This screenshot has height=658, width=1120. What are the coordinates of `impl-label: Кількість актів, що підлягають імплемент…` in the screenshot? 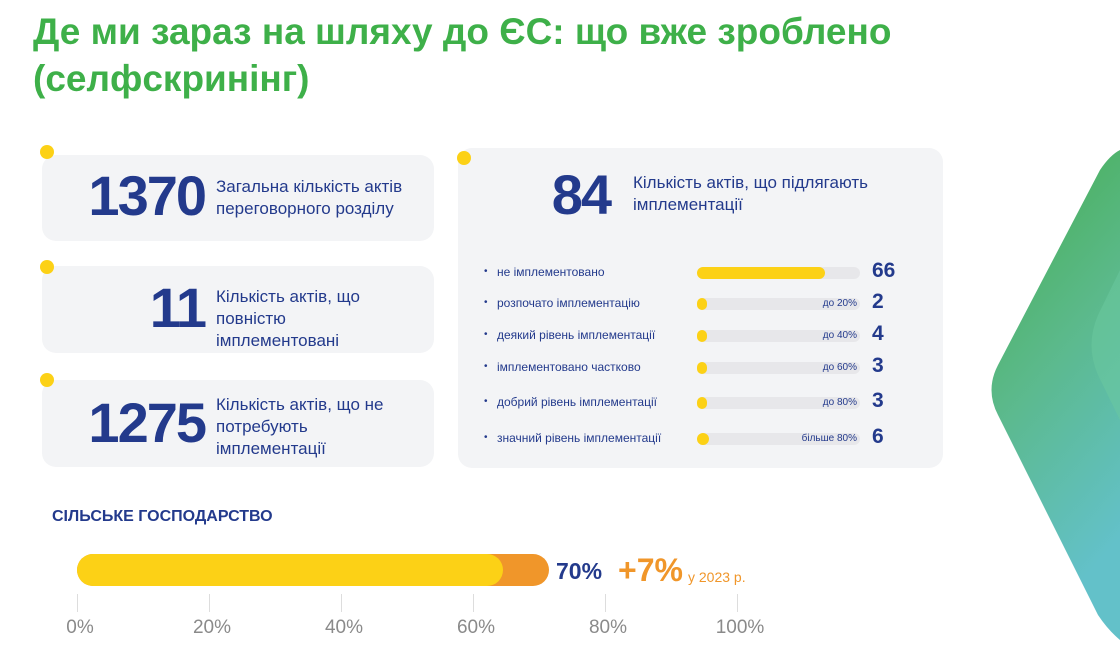 It's located at (750, 193).